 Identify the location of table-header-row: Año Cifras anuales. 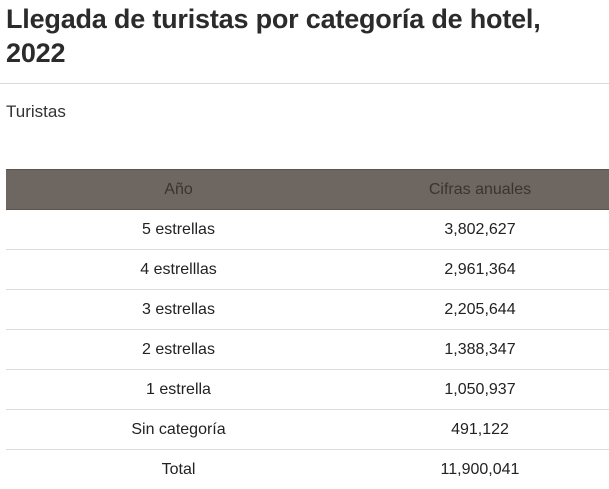
(307, 190).